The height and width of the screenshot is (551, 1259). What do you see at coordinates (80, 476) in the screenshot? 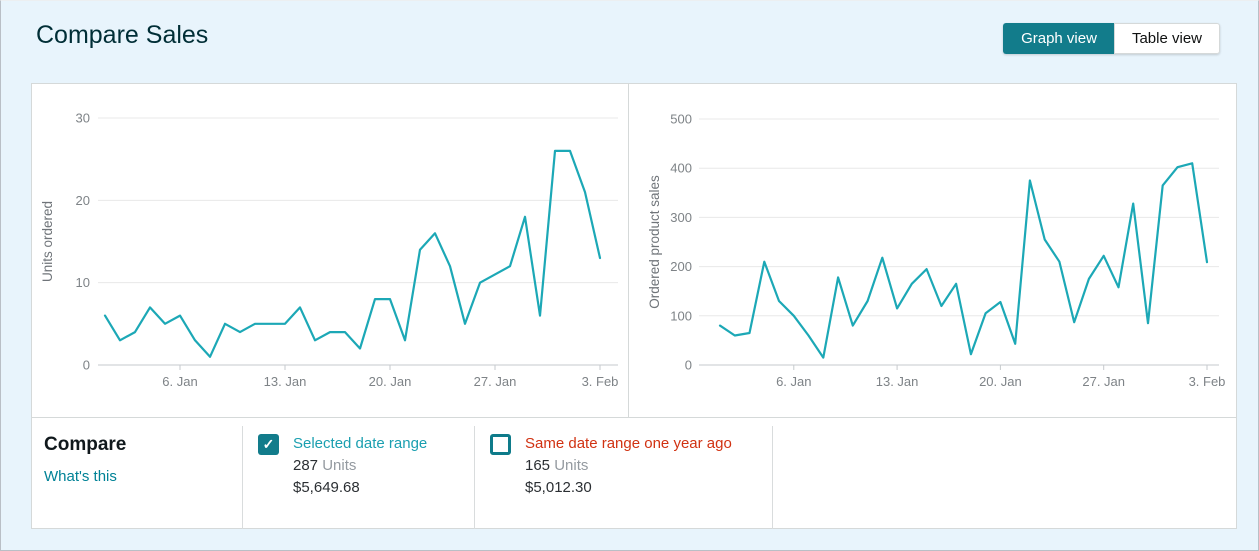
I see `whats-this-link: What's this` at bounding box center [80, 476].